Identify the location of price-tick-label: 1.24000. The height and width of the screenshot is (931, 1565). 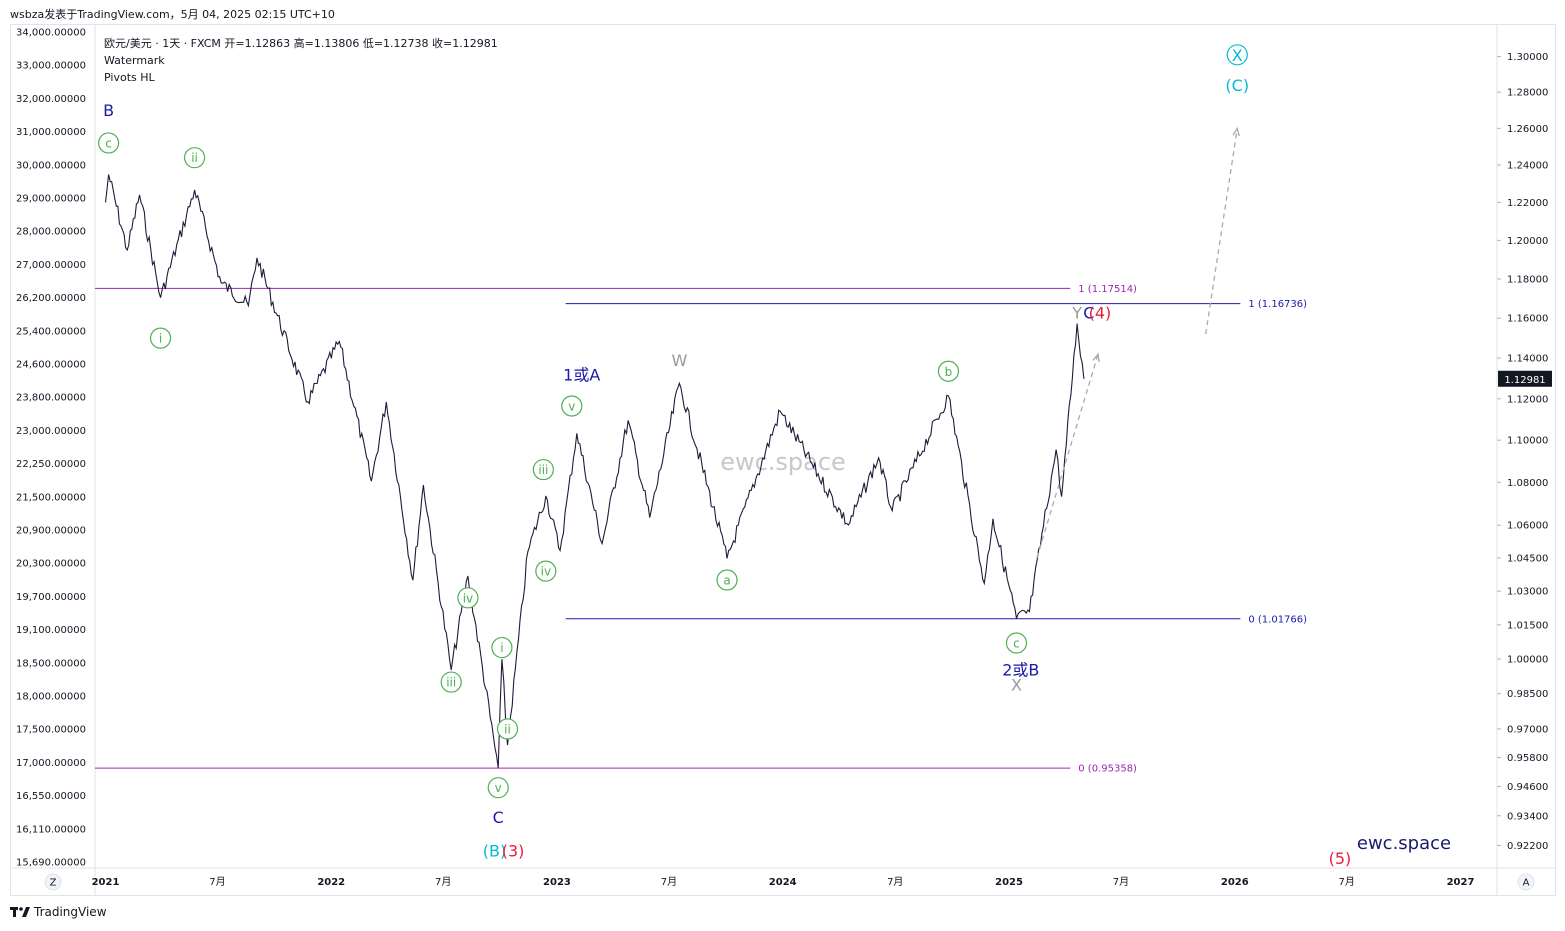
(1527, 166).